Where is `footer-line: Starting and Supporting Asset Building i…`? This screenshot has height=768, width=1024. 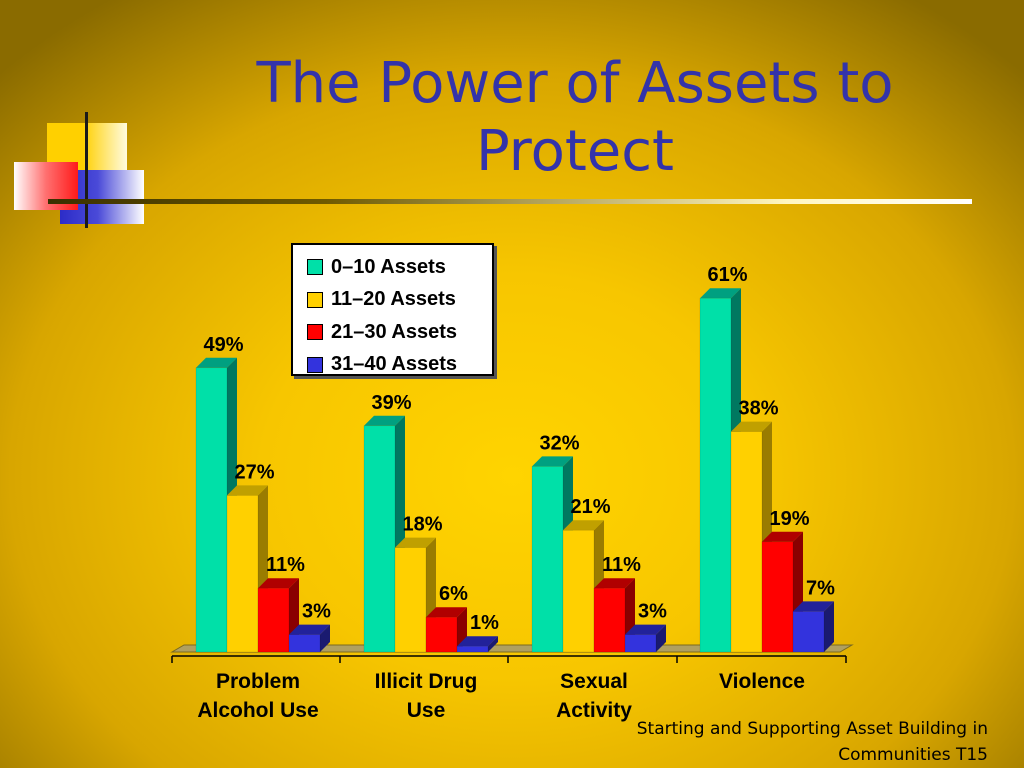
footer-line: Starting and Supporting Asset Building i… is located at coordinates (812, 729).